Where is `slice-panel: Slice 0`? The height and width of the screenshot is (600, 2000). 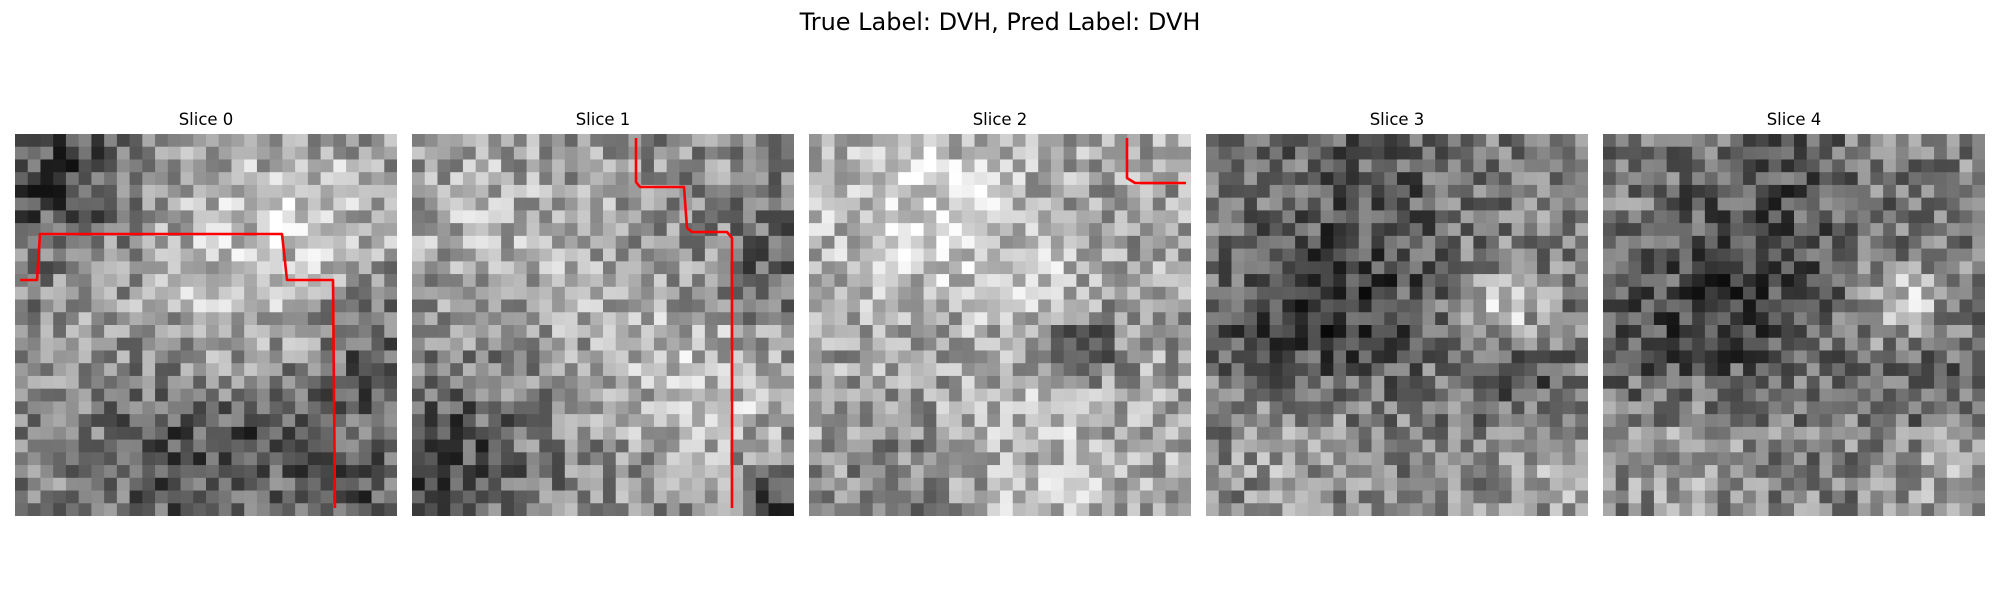 slice-panel: Slice 0 is located at coordinates (206, 312).